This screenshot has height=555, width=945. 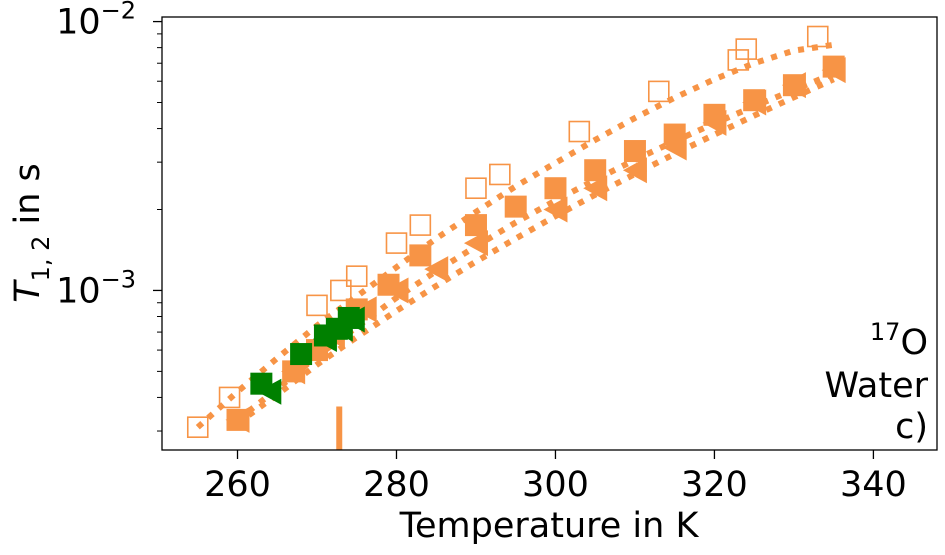 I want to click on svg-text: 17O, so click(x=899, y=340).